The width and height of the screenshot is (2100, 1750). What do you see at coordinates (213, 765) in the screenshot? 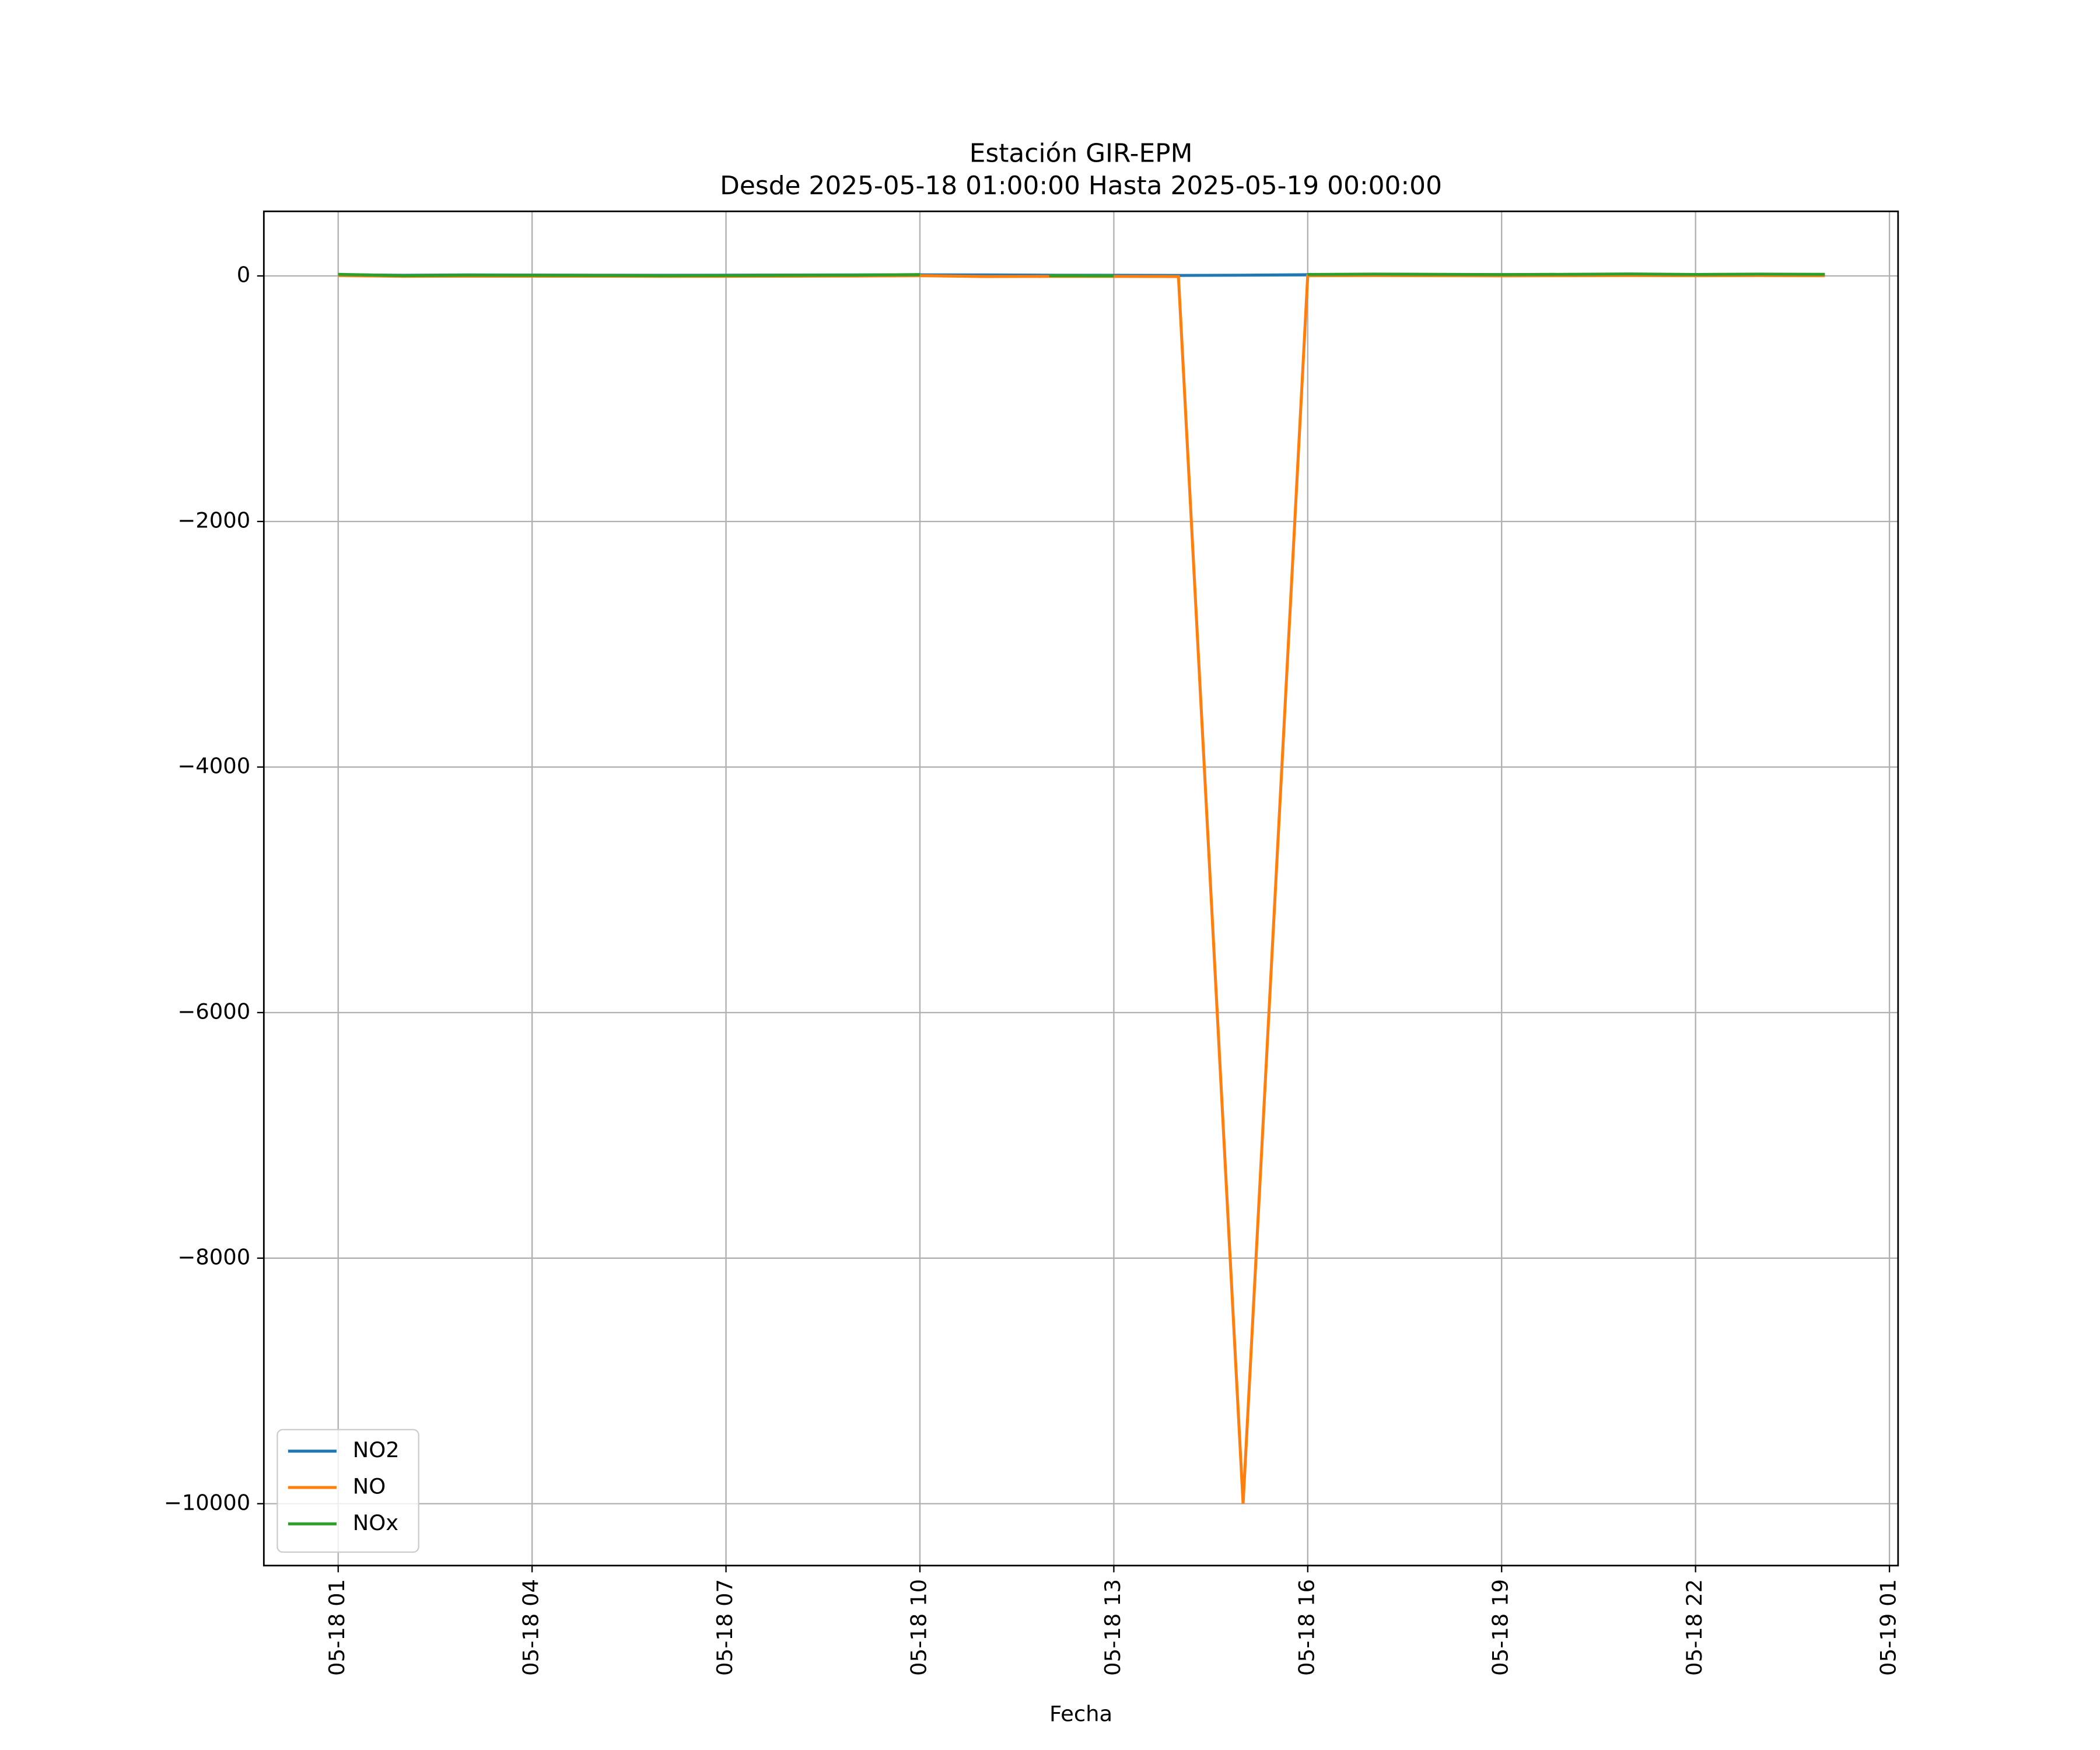
I see `y-tick-label: −4000` at bounding box center [213, 765].